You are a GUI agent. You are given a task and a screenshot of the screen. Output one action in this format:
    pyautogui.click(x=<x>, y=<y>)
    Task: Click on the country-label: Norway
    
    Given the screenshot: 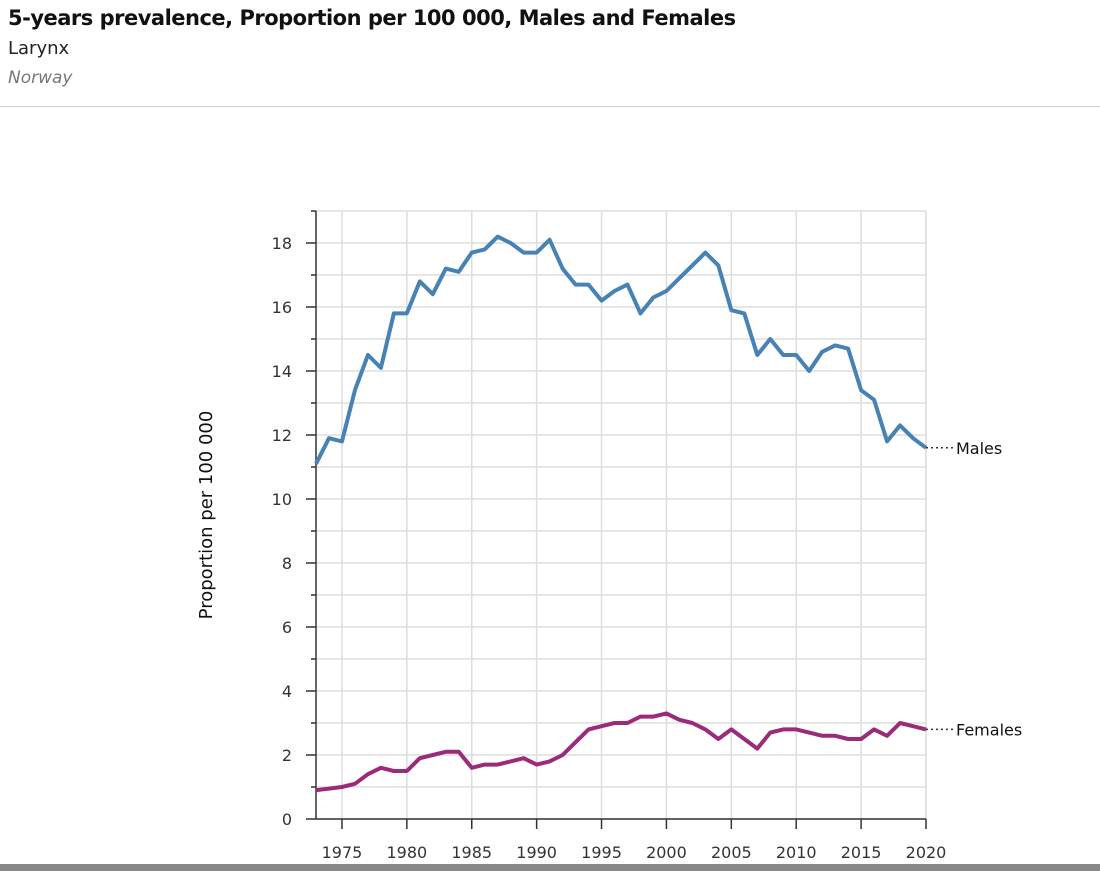 What is the action you would take?
    pyautogui.click(x=40, y=78)
    